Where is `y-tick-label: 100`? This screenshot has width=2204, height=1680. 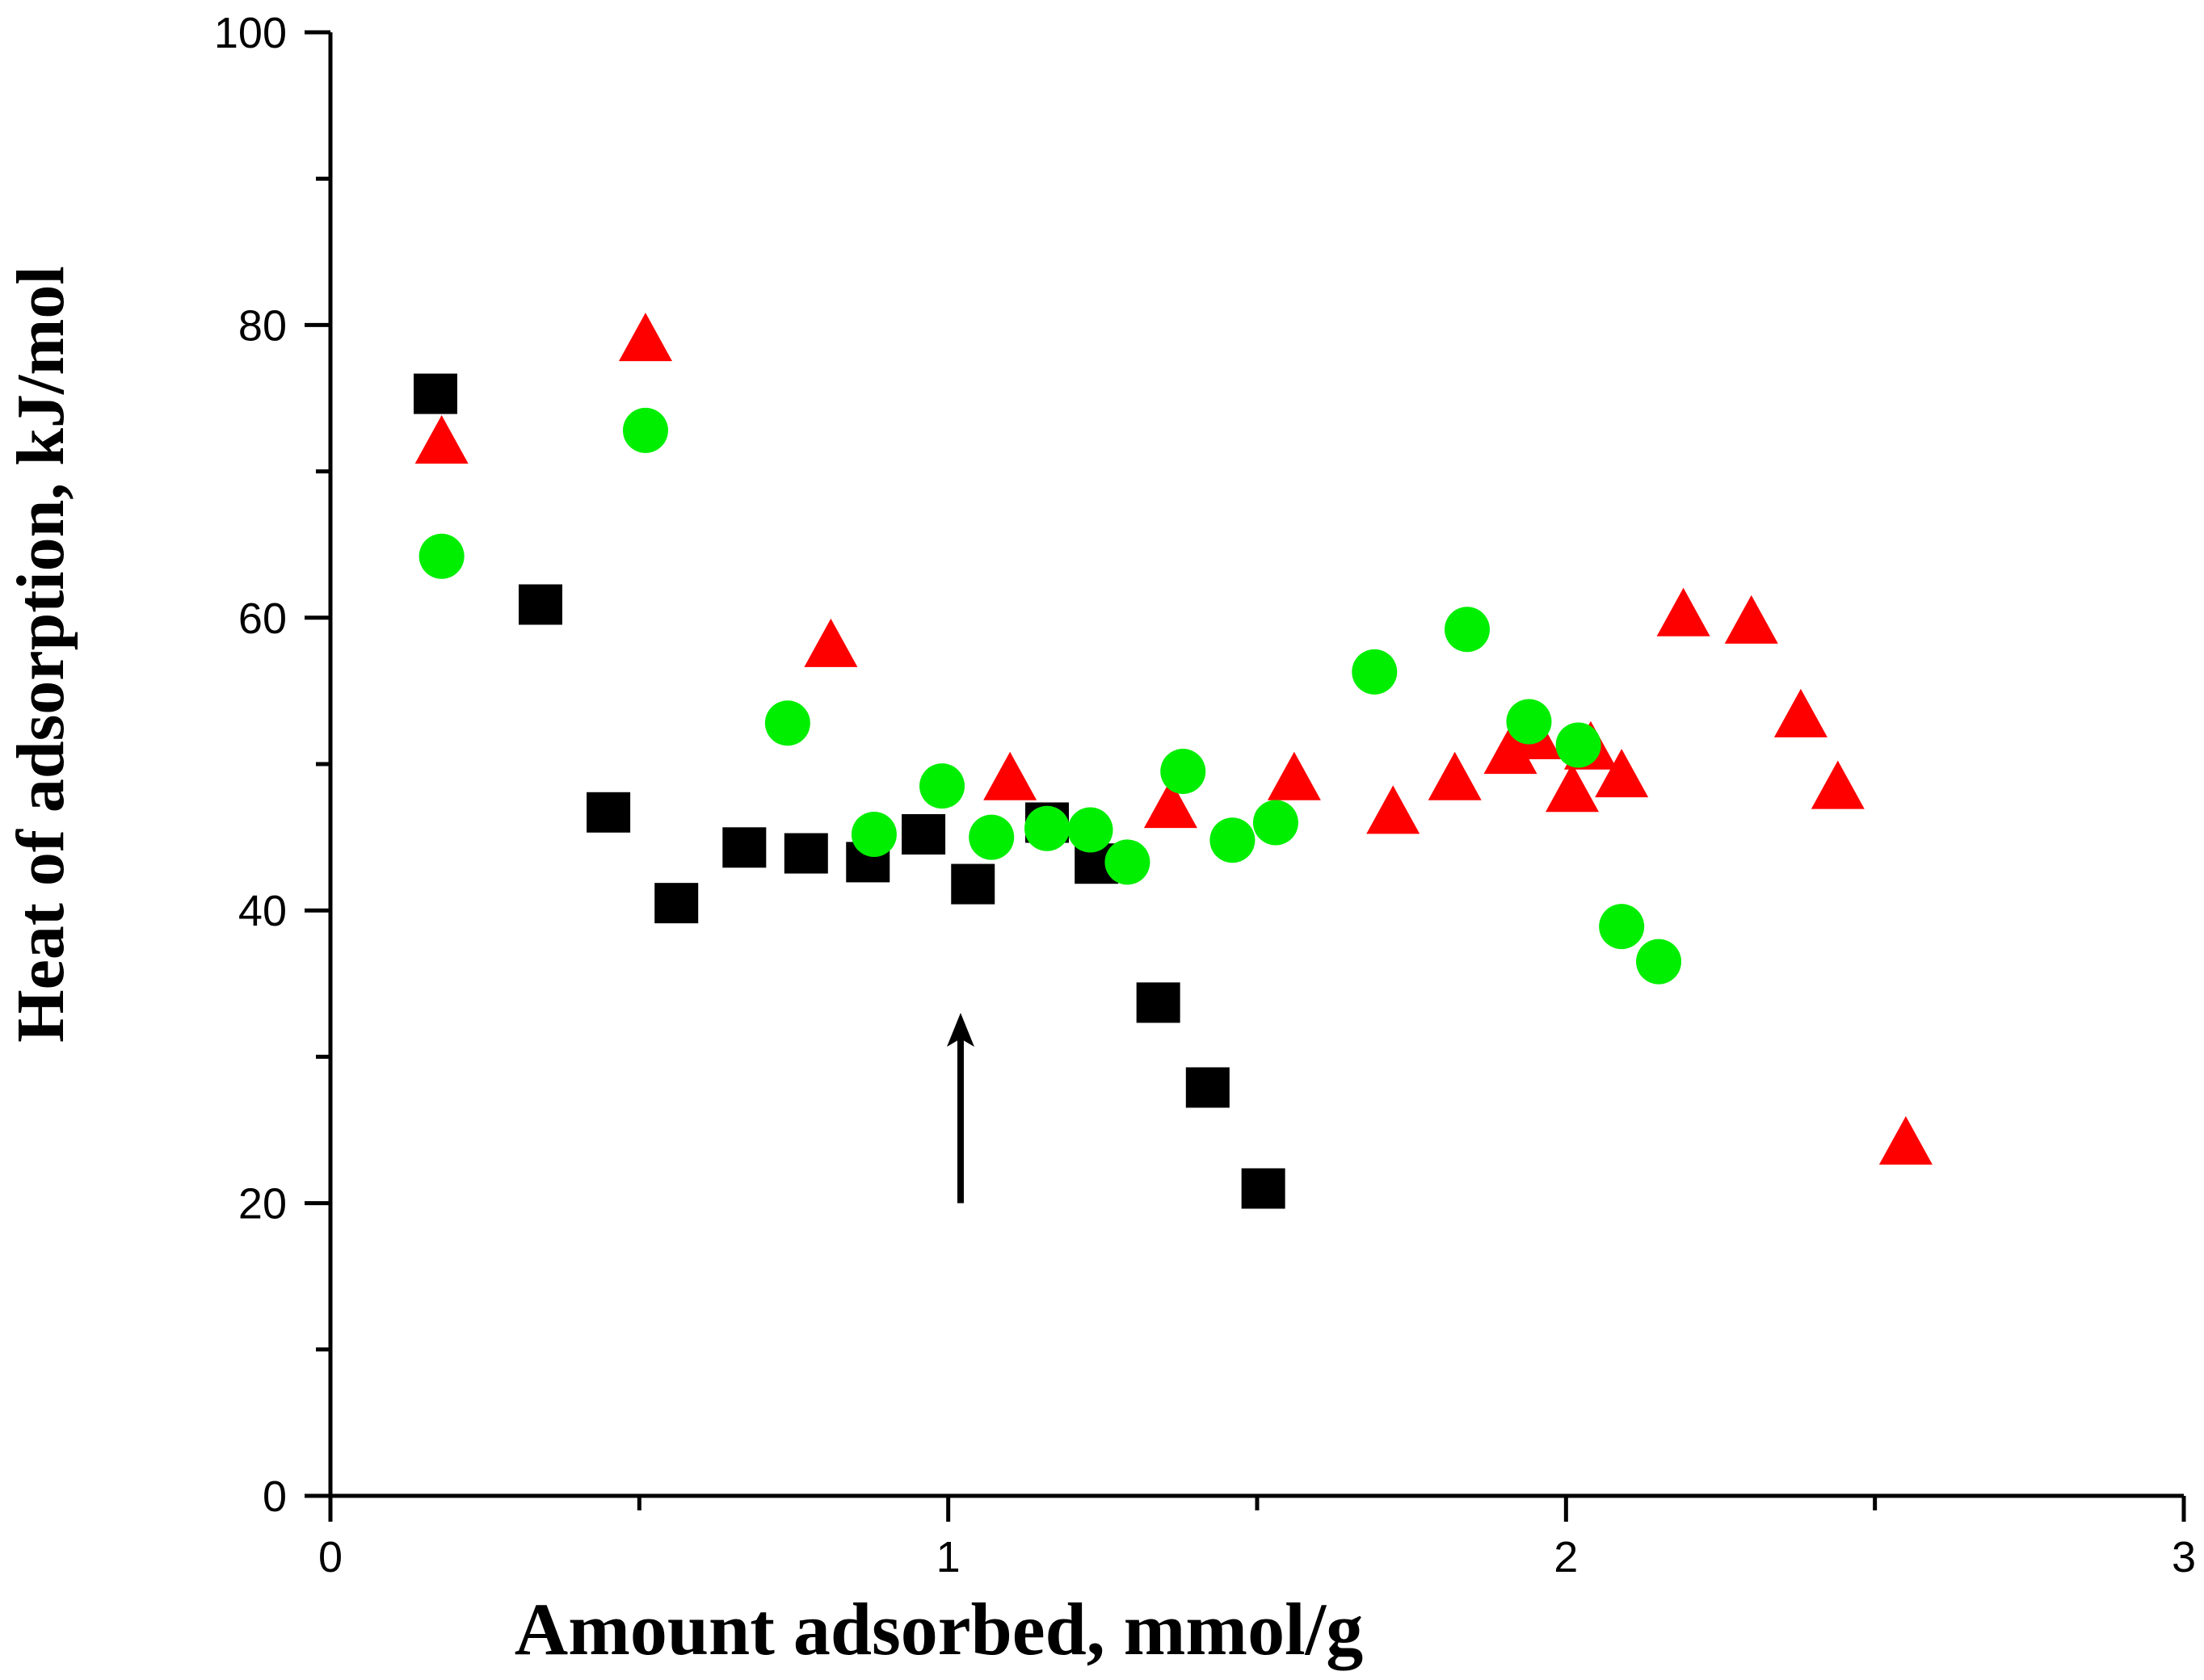 y-tick-label: 100 is located at coordinates (250, 33).